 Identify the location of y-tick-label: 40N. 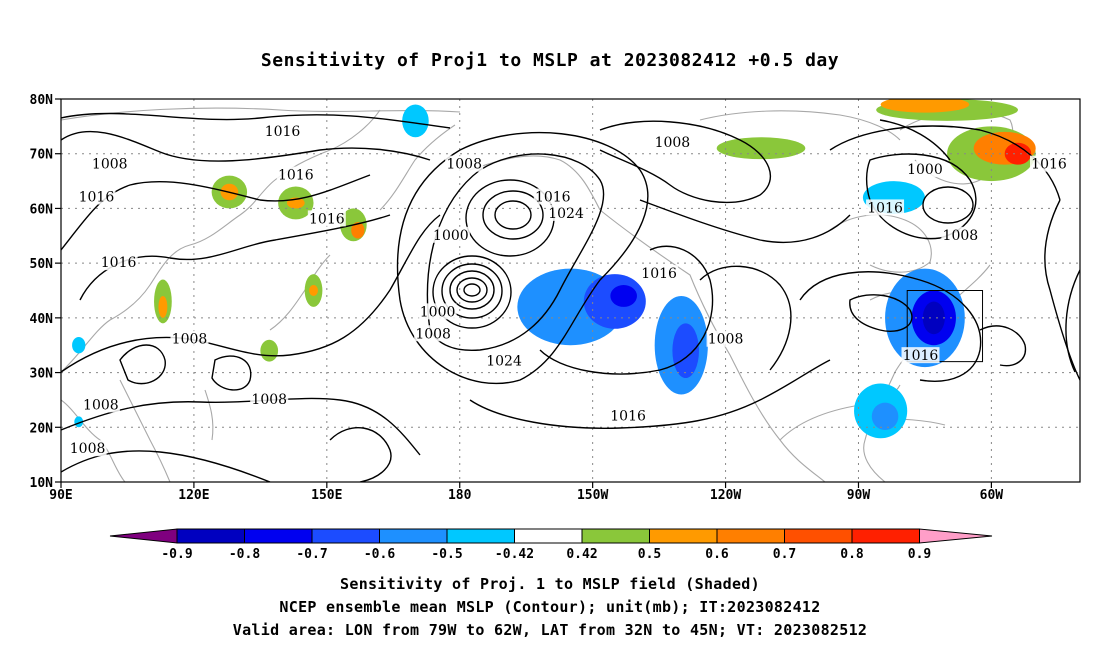
(42, 319).